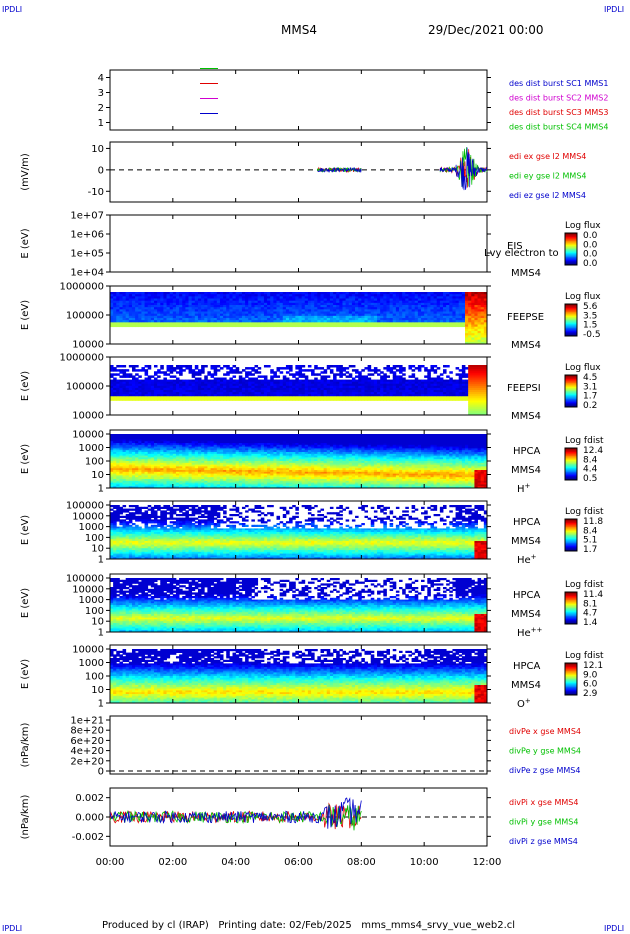 This screenshot has width=630, height=934. I want to click on y-tick-label: 1e+05, so click(87, 254).